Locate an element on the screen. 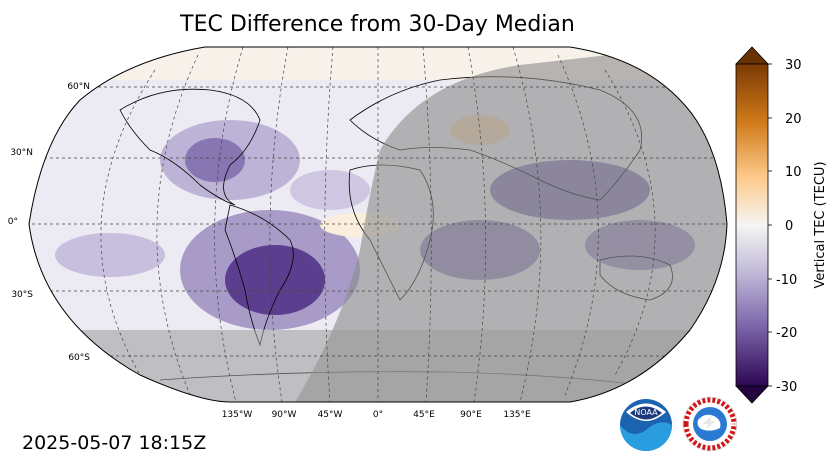 The width and height of the screenshot is (835, 470). lat-label-60s: 60°S is located at coordinates (79, 358).